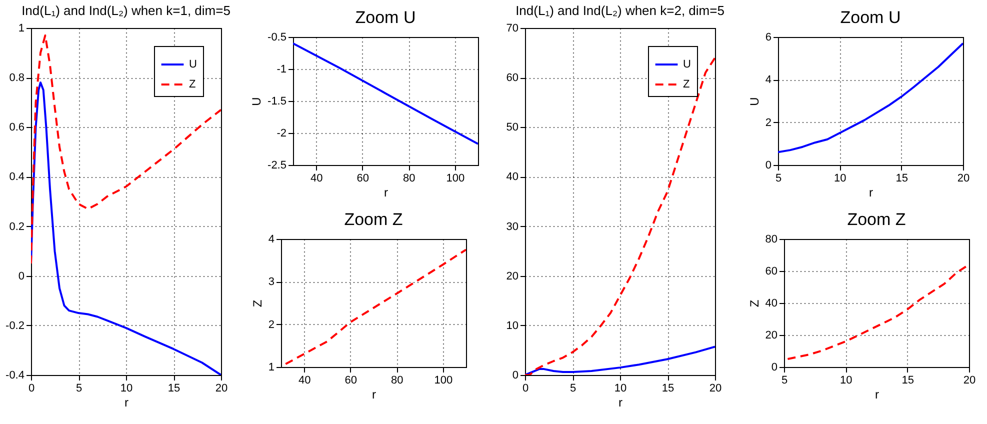 The image size is (987, 424). I want to click on y-tick-label: 40, so click(771, 304).